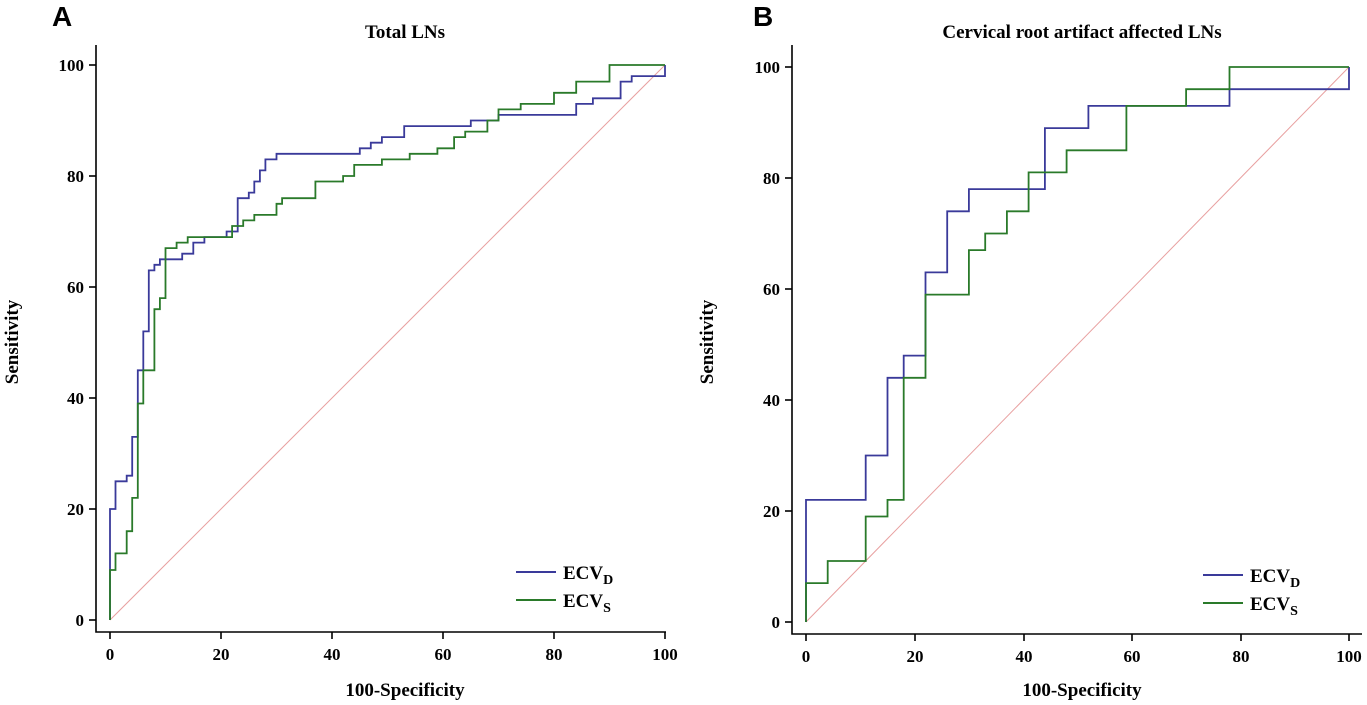  Describe the element at coordinates (776, 622) in the screenshot. I see `panel-b-ytick-label: 0` at that location.